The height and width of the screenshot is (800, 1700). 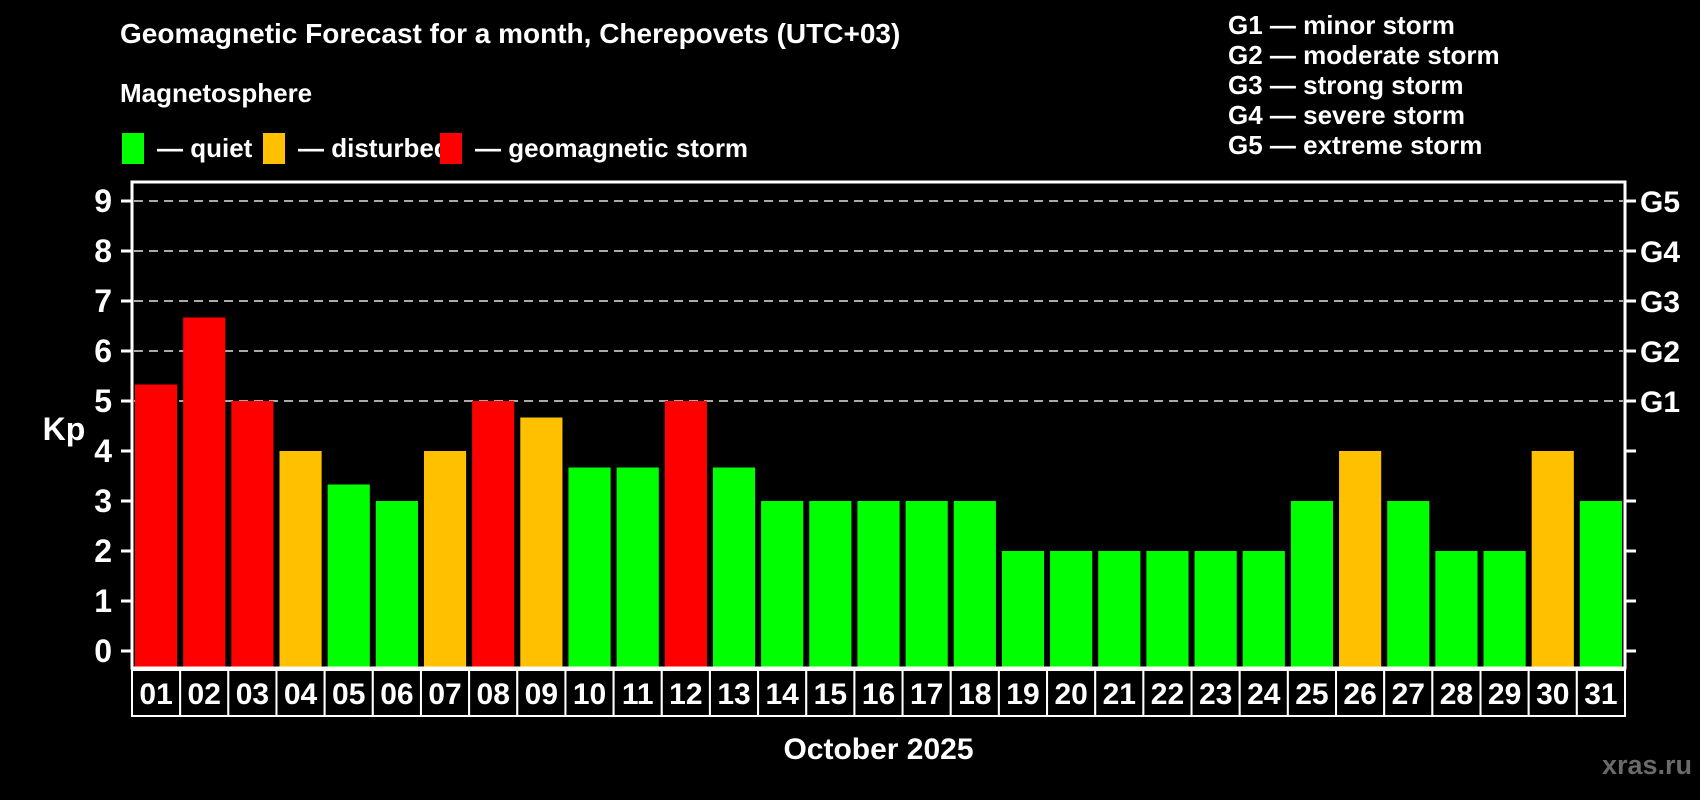 What do you see at coordinates (356, 148) in the screenshot?
I see `legend-item-disturbed: — disturbed` at bounding box center [356, 148].